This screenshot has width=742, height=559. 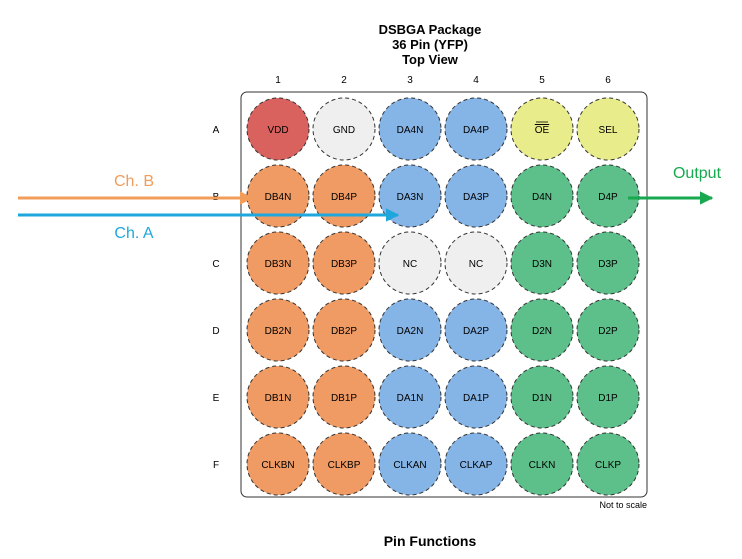 I want to click on pin-label: DB3N, so click(x=278, y=264).